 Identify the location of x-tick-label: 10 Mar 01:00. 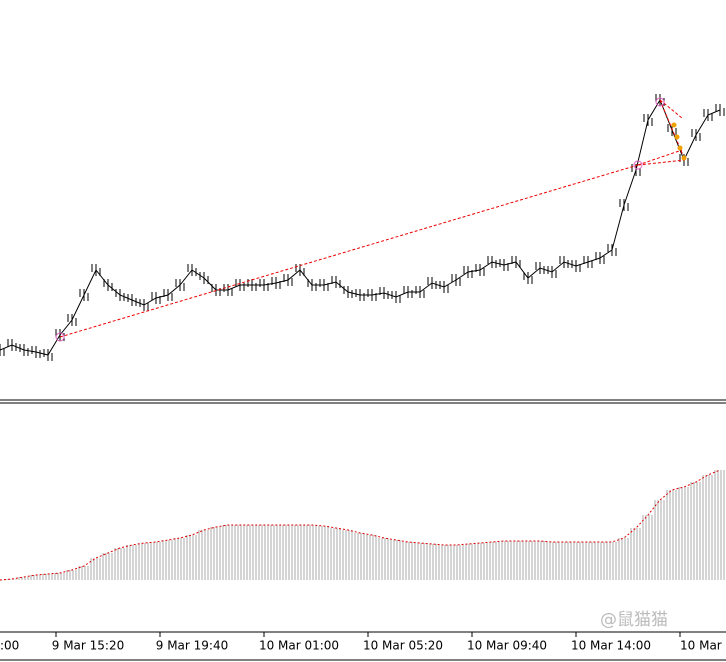
(299, 646).